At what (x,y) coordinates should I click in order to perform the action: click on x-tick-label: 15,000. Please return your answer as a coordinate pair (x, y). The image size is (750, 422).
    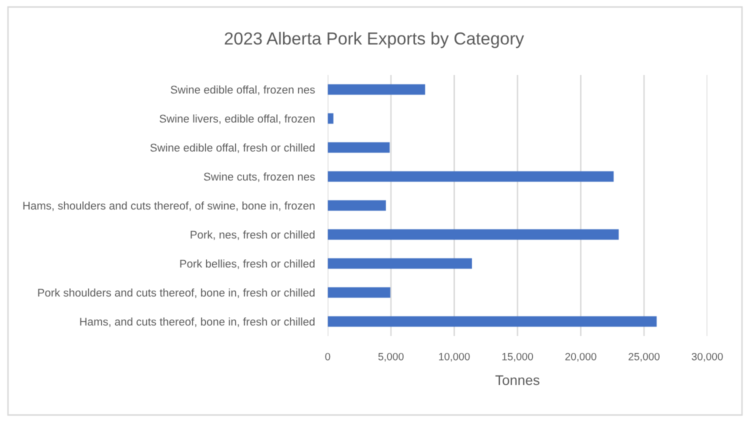
    Looking at the image, I should click on (518, 357).